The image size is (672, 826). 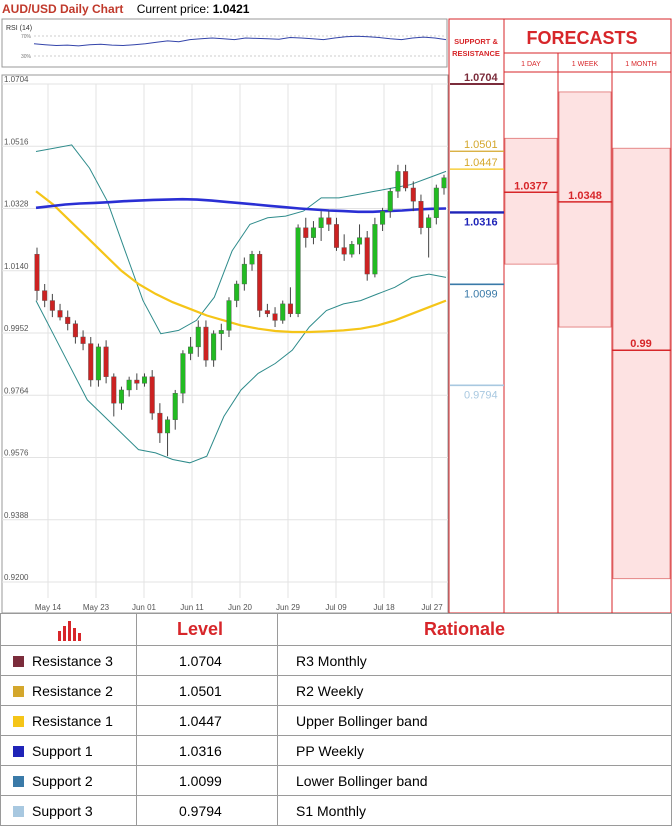 I want to click on y-tick-label: 1.0328, so click(x=16, y=204).